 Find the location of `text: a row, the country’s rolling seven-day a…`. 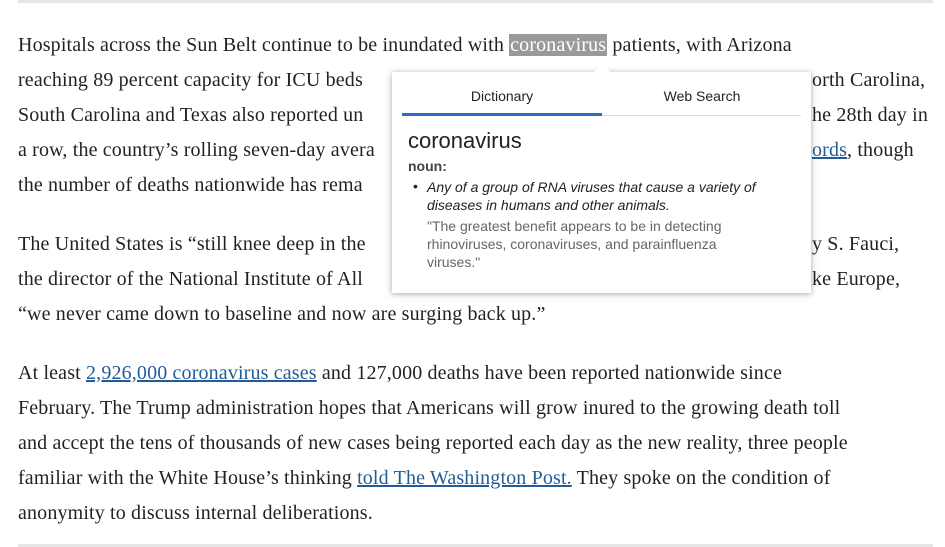

text: a row, the country’s rolling seven-day a… is located at coordinates (196, 150).